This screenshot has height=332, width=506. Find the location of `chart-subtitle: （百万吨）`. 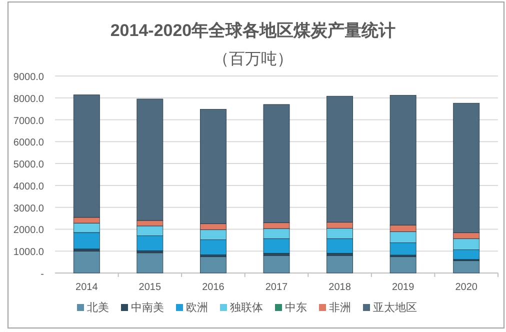

chart-subtitle: （百万吨） is located at coordinates (253, 59).